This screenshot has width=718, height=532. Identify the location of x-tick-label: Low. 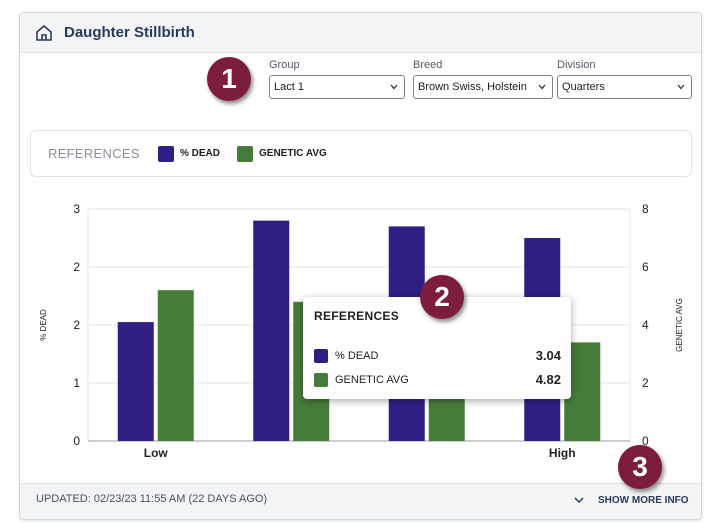
(156, 453).